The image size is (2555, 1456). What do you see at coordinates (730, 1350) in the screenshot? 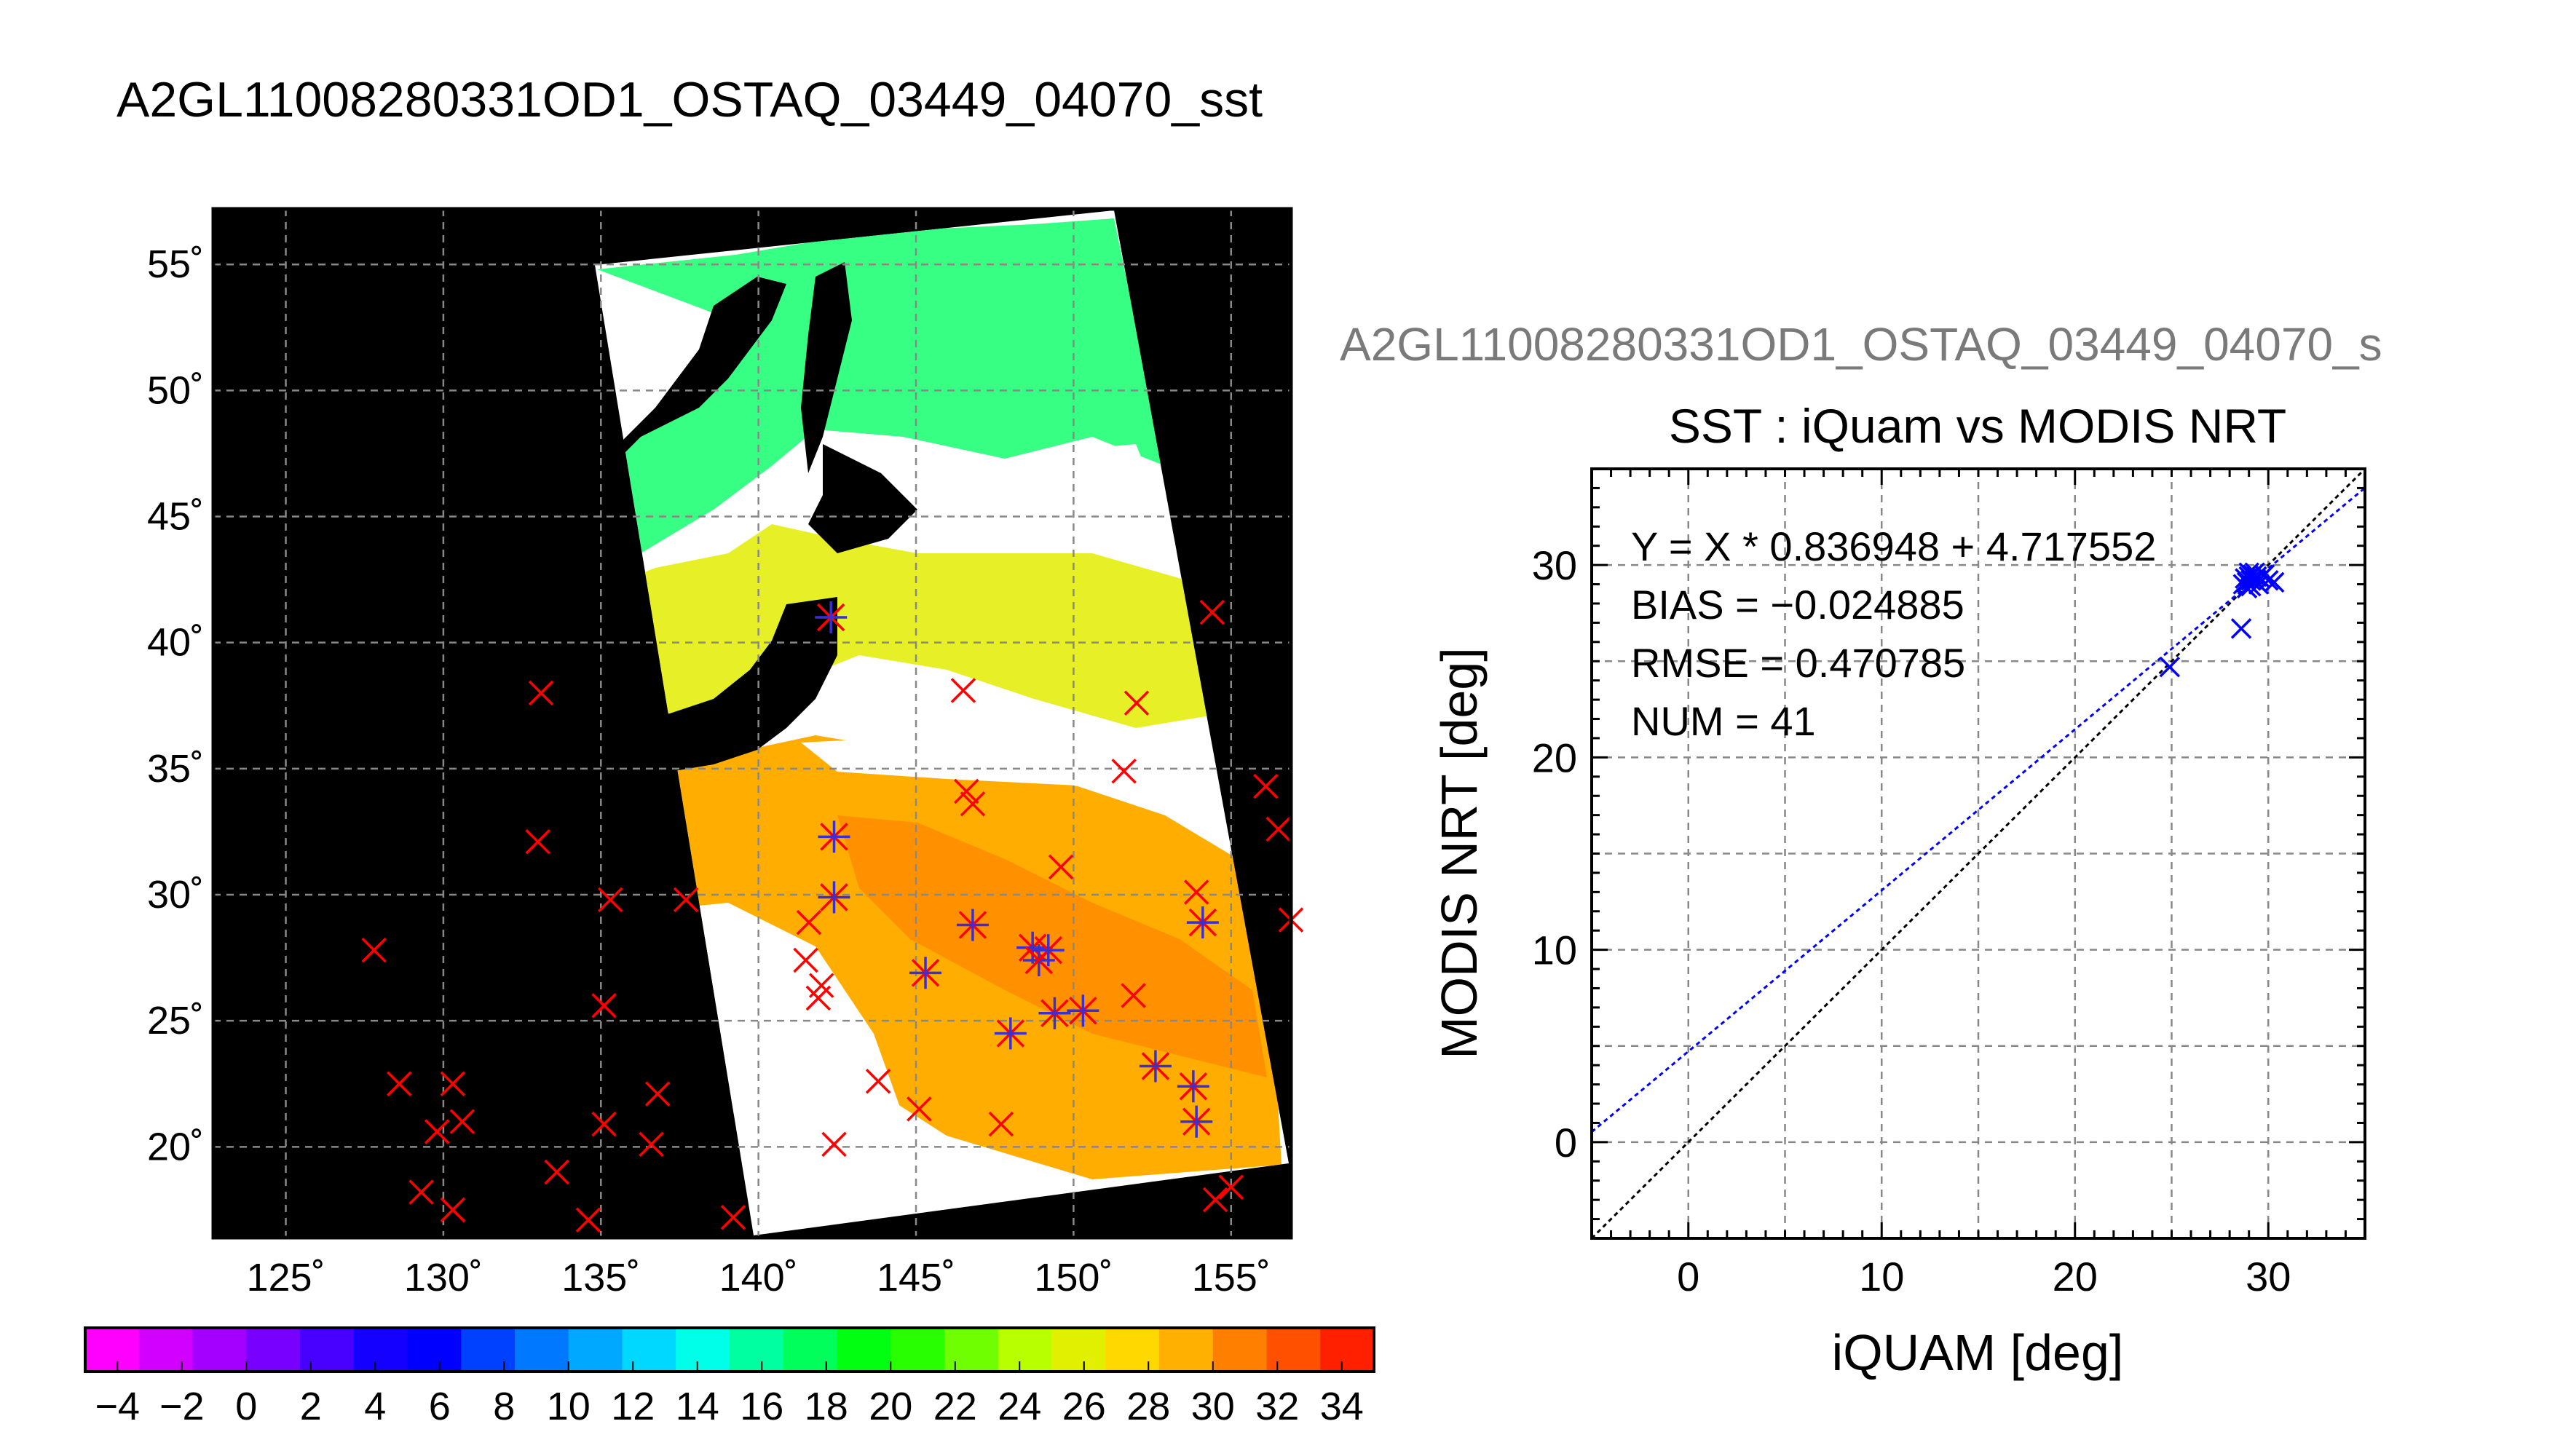
I see `colorbar-cells` at bounding box center [730, 1350].